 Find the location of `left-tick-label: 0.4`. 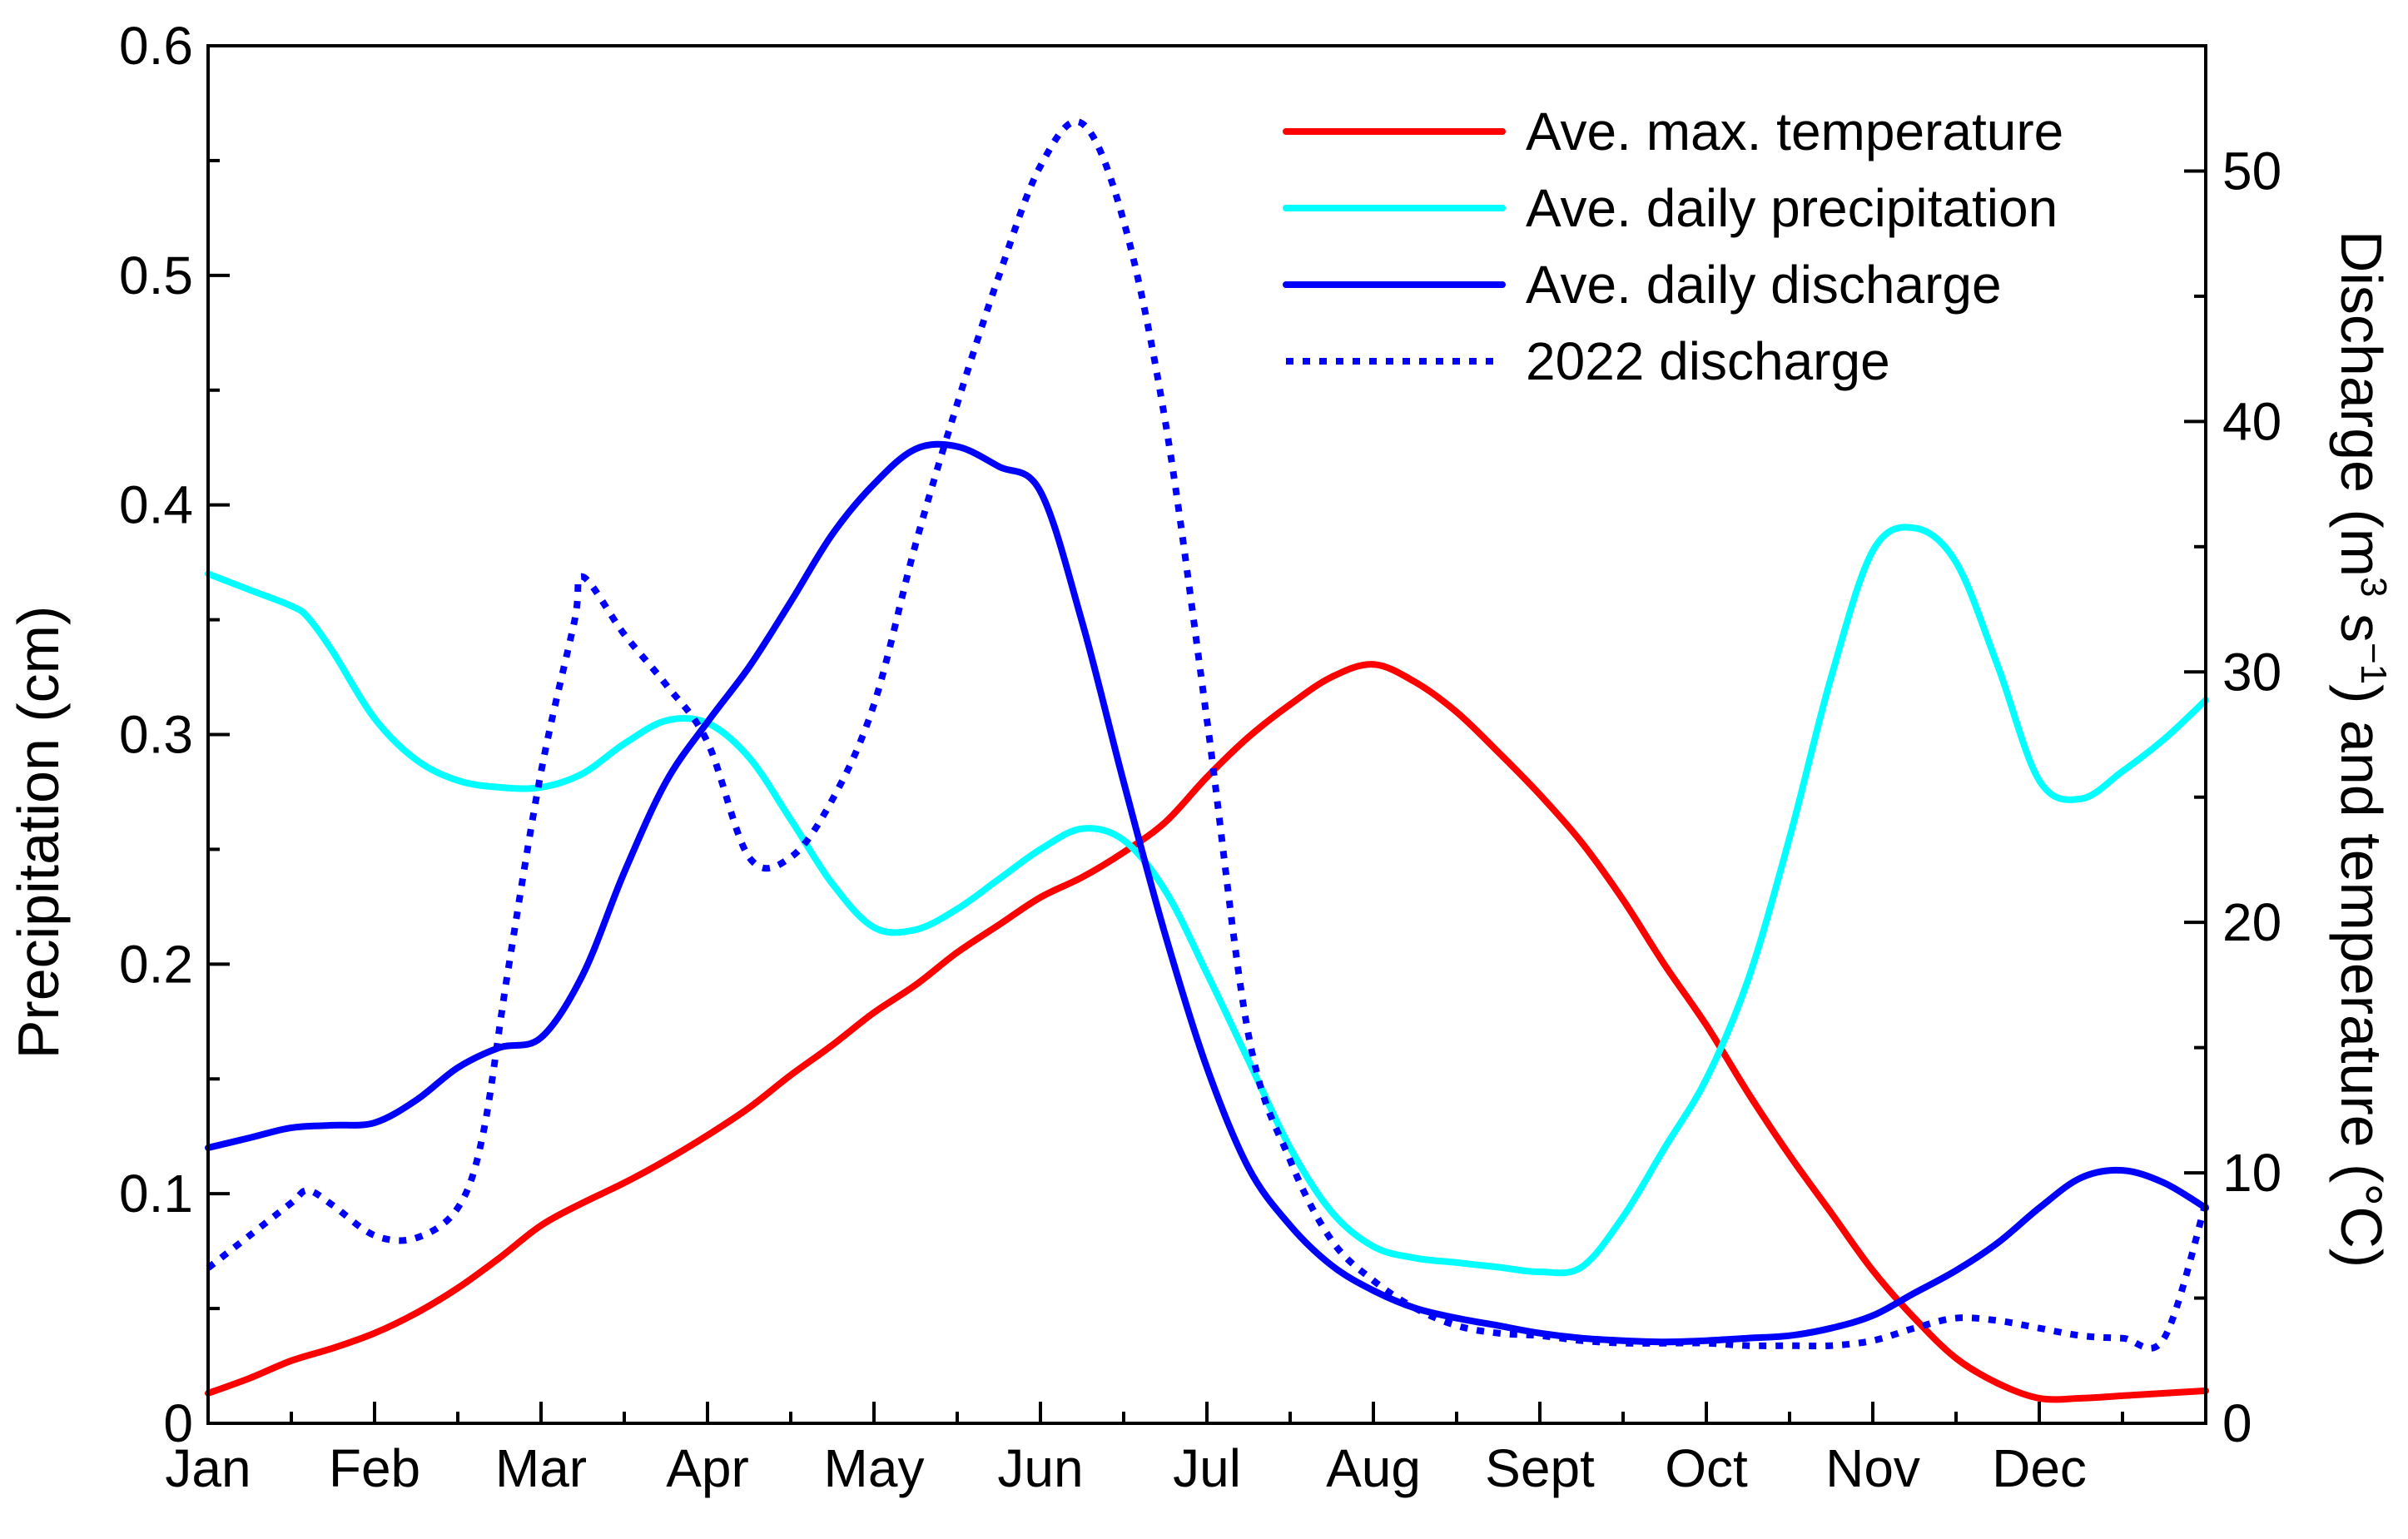

left-tick-label: 0.4 is located at coordinates (156, 505).